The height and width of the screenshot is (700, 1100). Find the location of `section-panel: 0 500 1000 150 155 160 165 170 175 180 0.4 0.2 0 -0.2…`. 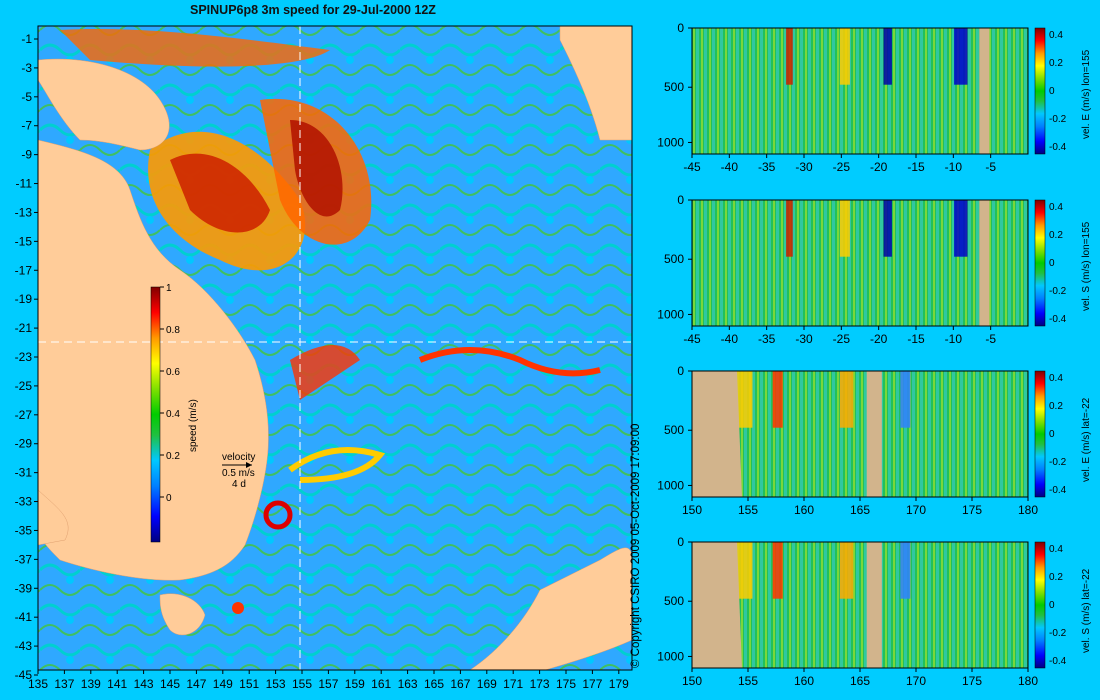

section-panel: 0 500 1000 150 155 160 165 170 175 180 0.4 0.2 0 -0.2… is located at coordinates (874, 440).